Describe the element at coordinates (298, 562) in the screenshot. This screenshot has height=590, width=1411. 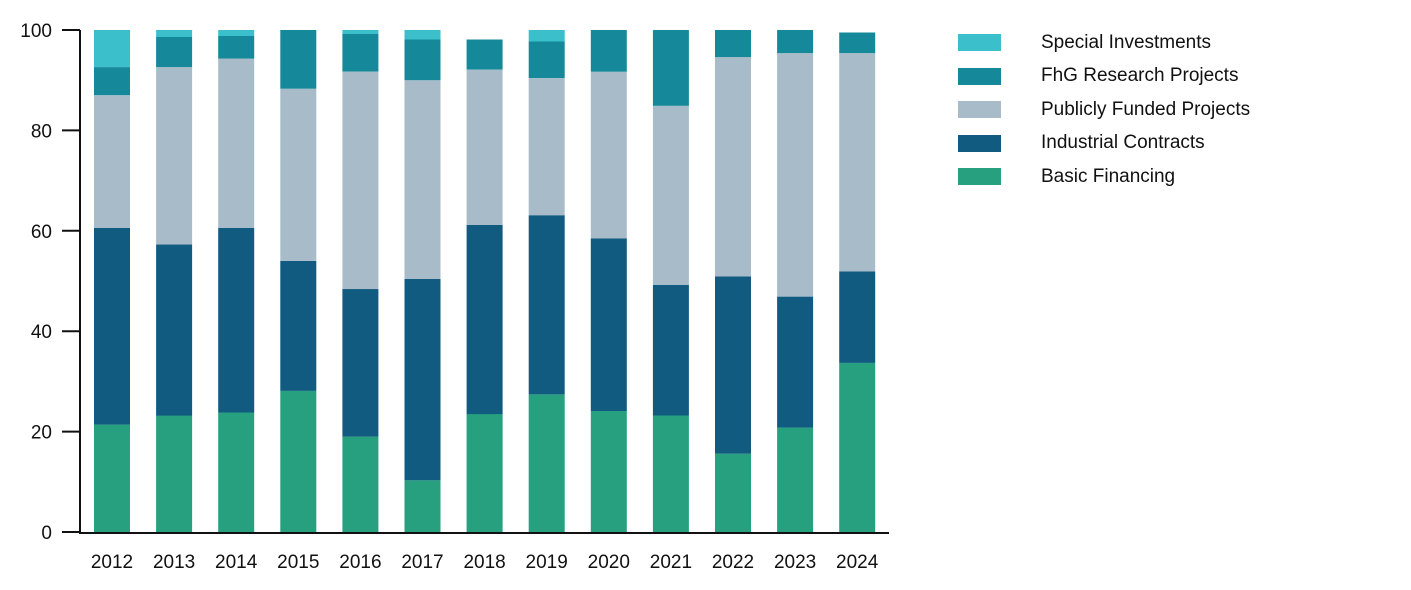
I see `x-tick-label: 2015` at that location.